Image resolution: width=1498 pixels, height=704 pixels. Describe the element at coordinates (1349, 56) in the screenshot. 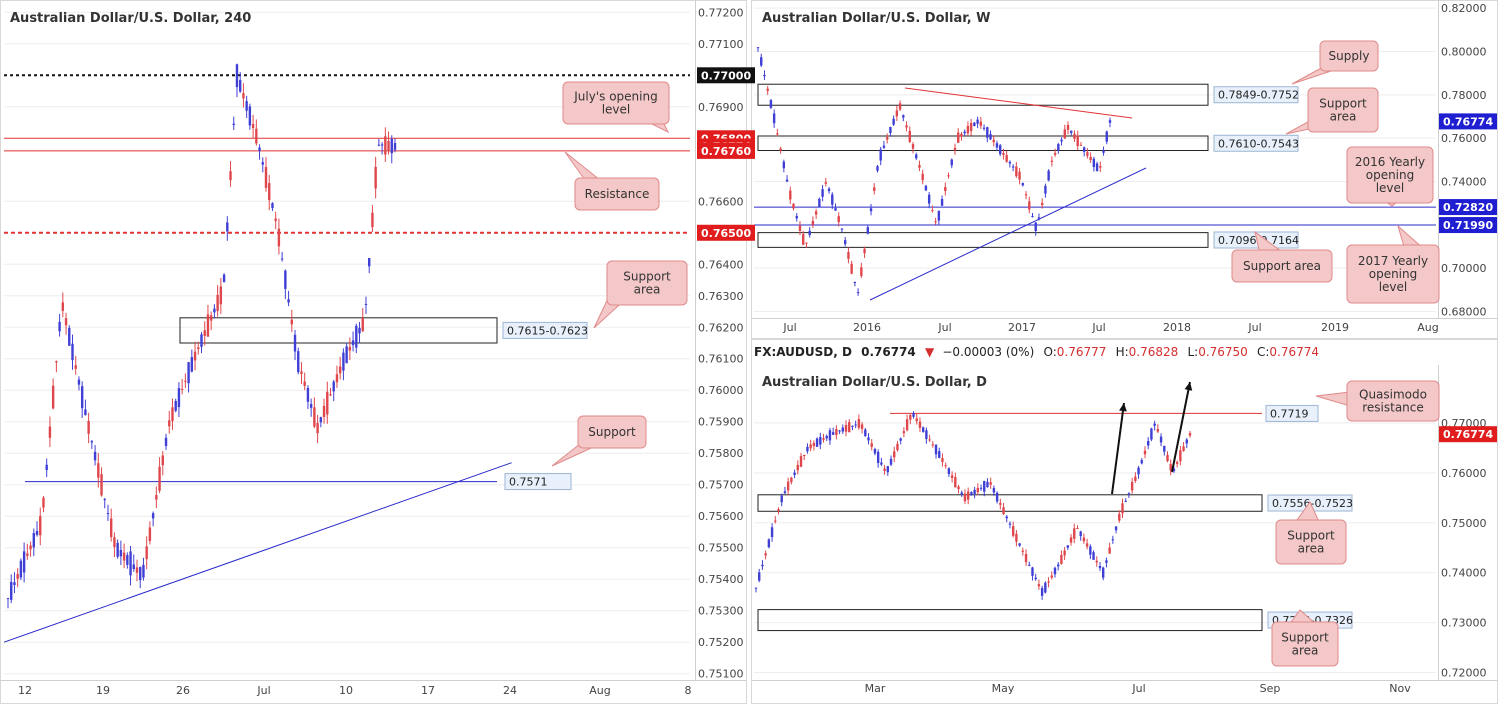

I see `callout-supply-text: Supply` at that location.